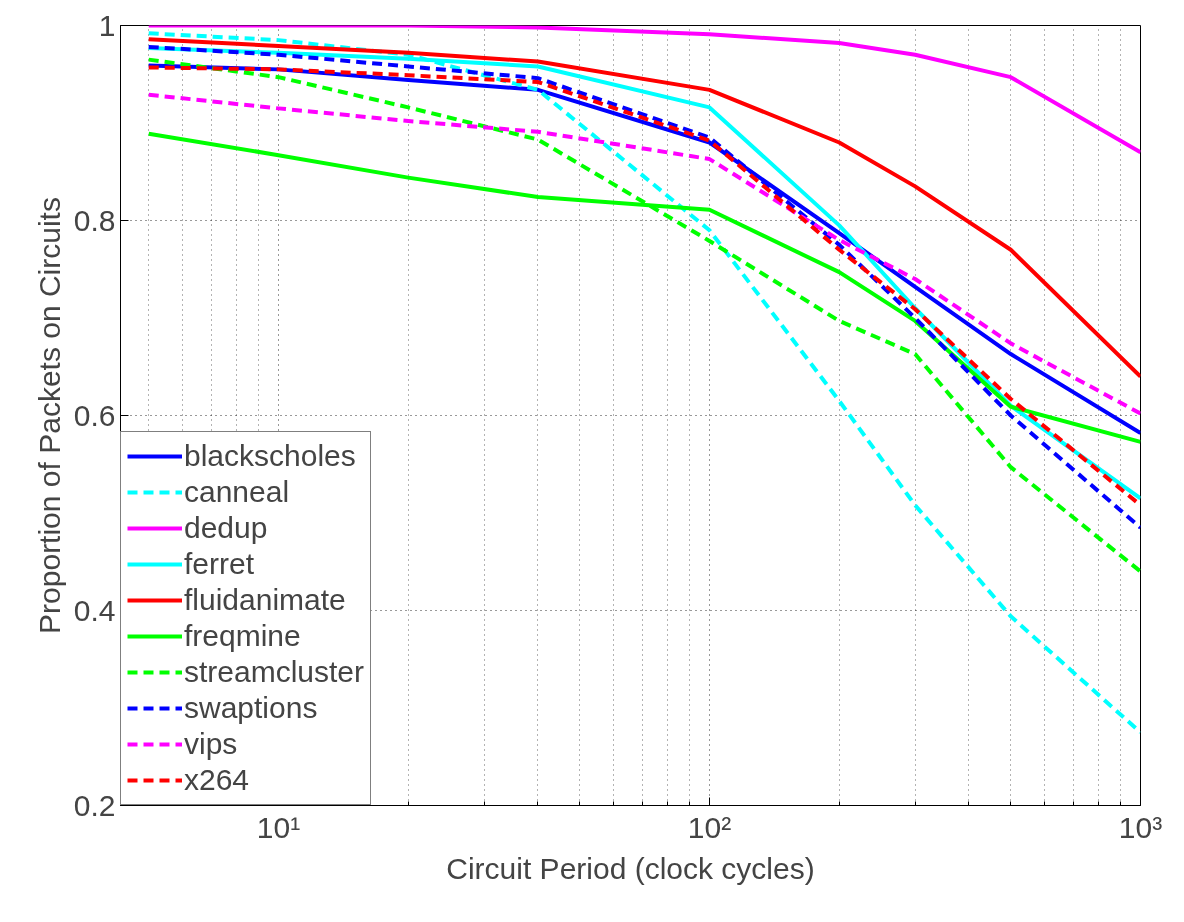  I want to click on legend-label: ferret, so click(219, 564).